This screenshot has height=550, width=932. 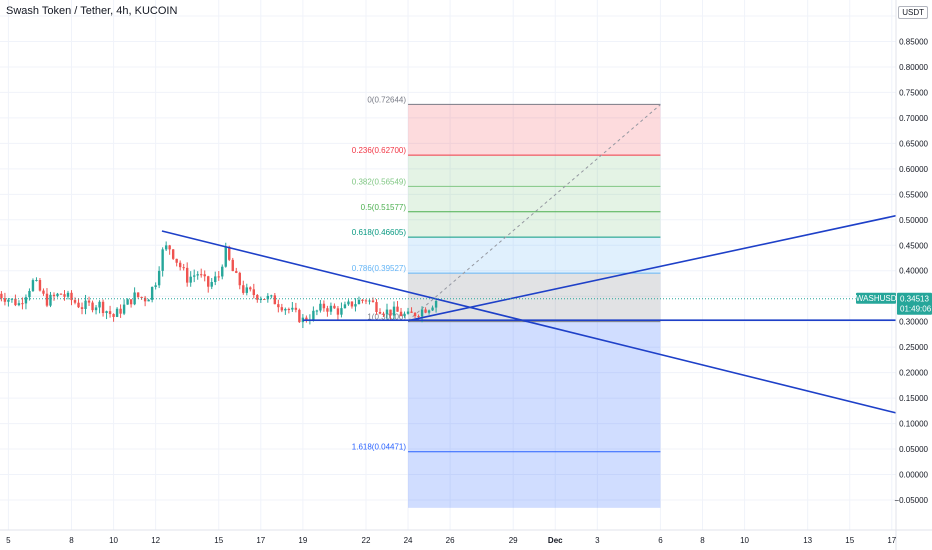 I want to click on fib-trend-line, so click(x=534, y=213).